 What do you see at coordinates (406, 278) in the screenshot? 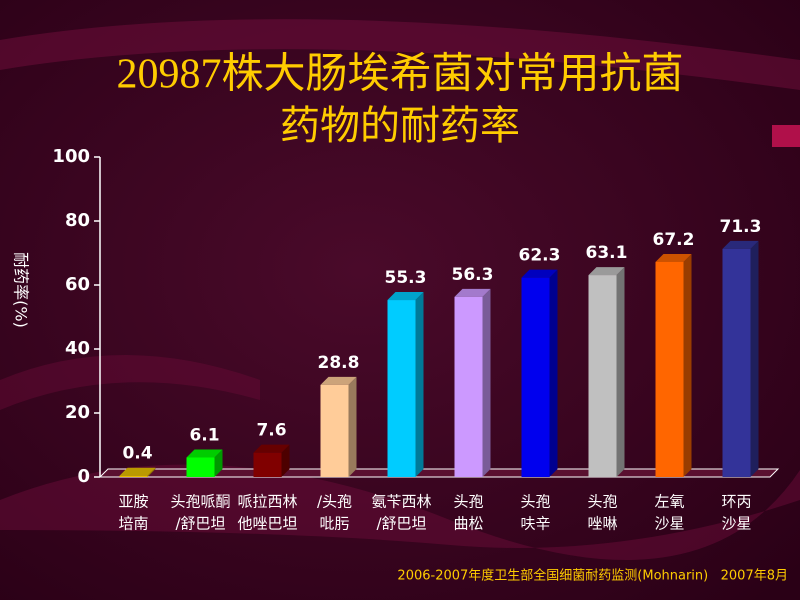
I see `value-label: 55.3` at bounding box center [406, 278].